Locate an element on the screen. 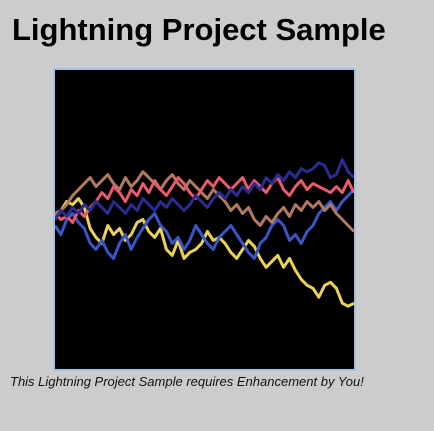 The image size is (434, 431). page-title: Lightning Project Sample is located at coordinates (199, 29).